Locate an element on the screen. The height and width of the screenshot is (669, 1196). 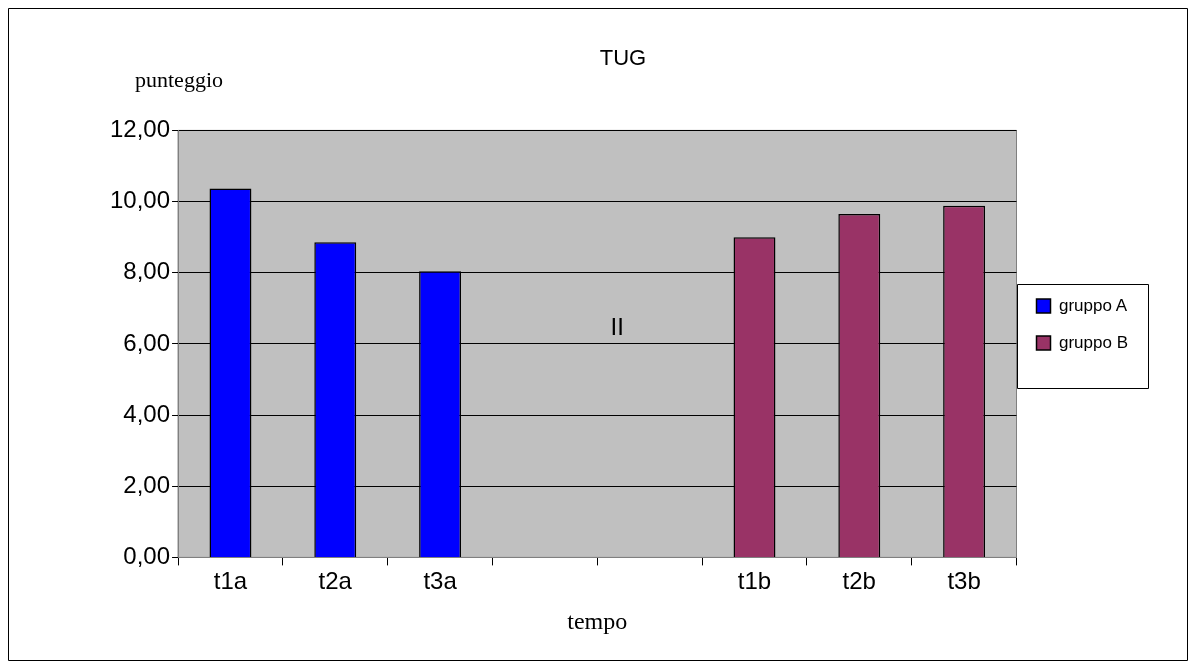
y-tick-label: 6,00 is located at coordinates (147, 342).